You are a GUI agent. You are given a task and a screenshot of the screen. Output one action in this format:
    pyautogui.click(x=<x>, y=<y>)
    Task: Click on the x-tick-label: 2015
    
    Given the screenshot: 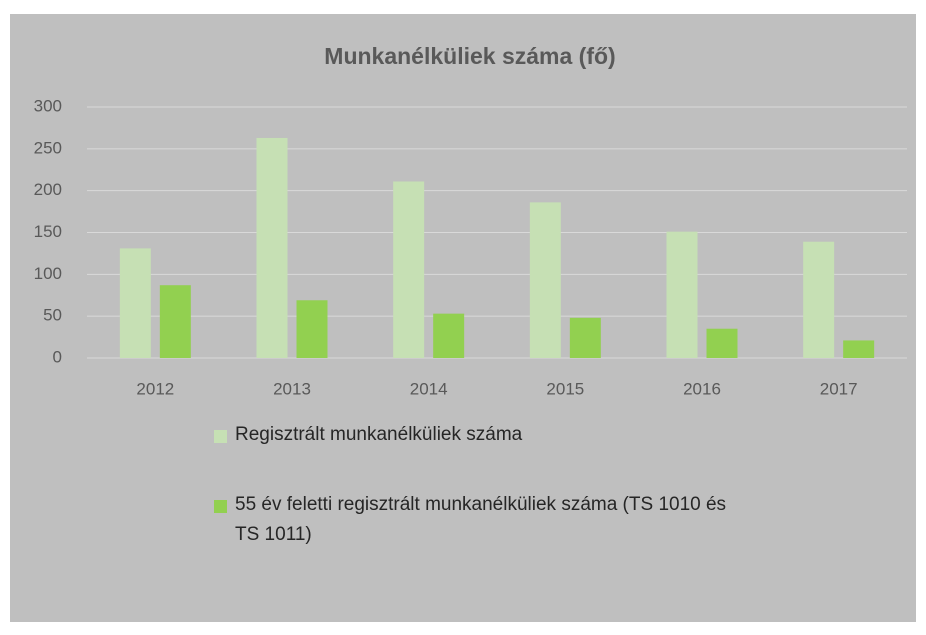 What is the action you would take?
    pyautogui.click(x=565, y=388)
    